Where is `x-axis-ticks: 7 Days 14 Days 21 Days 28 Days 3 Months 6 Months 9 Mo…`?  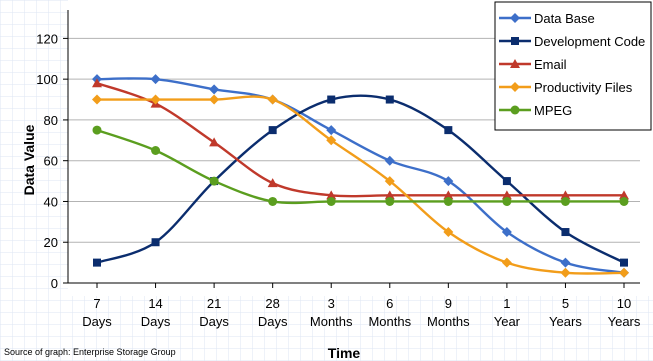
x-axis-ticks: 7 Days 14 Days 21 Days 28 Days 3 Months 6 Months 9 Mo… is located at coordinates (361, 306).